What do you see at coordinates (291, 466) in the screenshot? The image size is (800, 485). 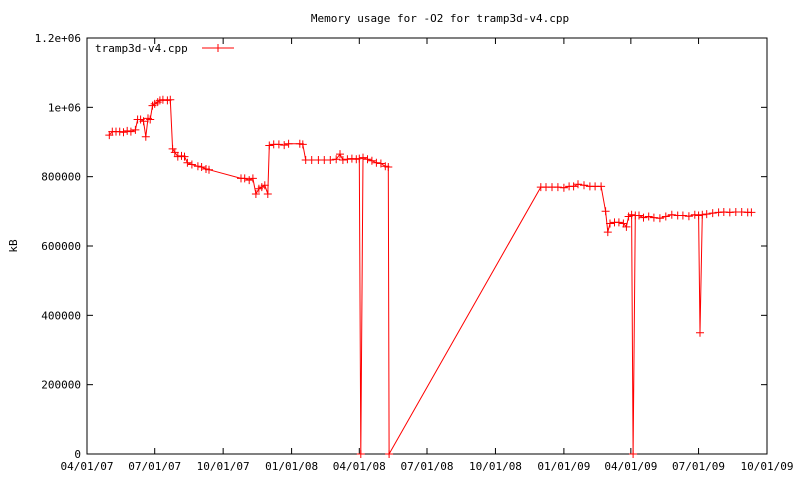 I see `x-tick-label: 01/01/08` at bounding box center [291, 466].